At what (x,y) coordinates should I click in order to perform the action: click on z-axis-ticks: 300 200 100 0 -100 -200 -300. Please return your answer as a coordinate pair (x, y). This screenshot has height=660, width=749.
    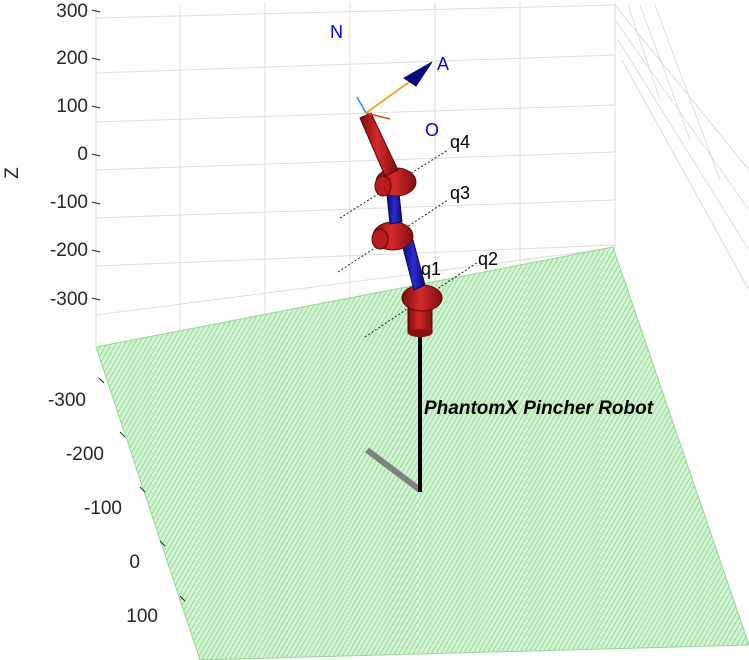
    Looking at the image, I should click on (75, 155).